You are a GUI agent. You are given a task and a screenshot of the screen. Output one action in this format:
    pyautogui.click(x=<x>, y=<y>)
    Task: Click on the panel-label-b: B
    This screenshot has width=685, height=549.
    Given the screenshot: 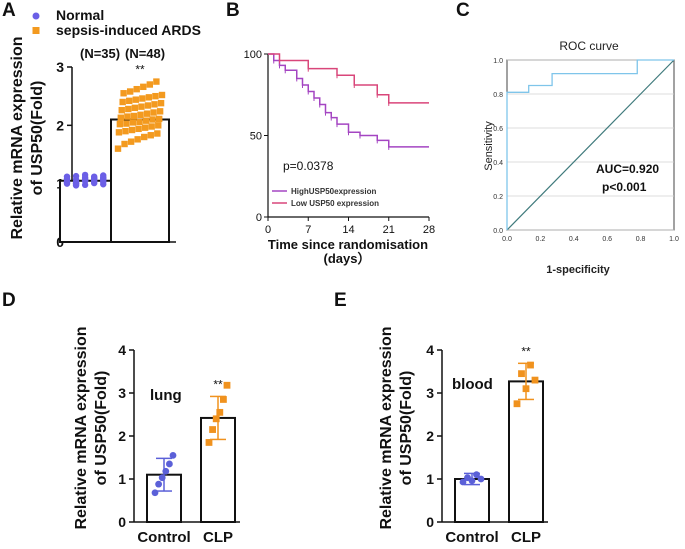 What is the action you would take?
    pyautogui.click(x=233, y=10)
    